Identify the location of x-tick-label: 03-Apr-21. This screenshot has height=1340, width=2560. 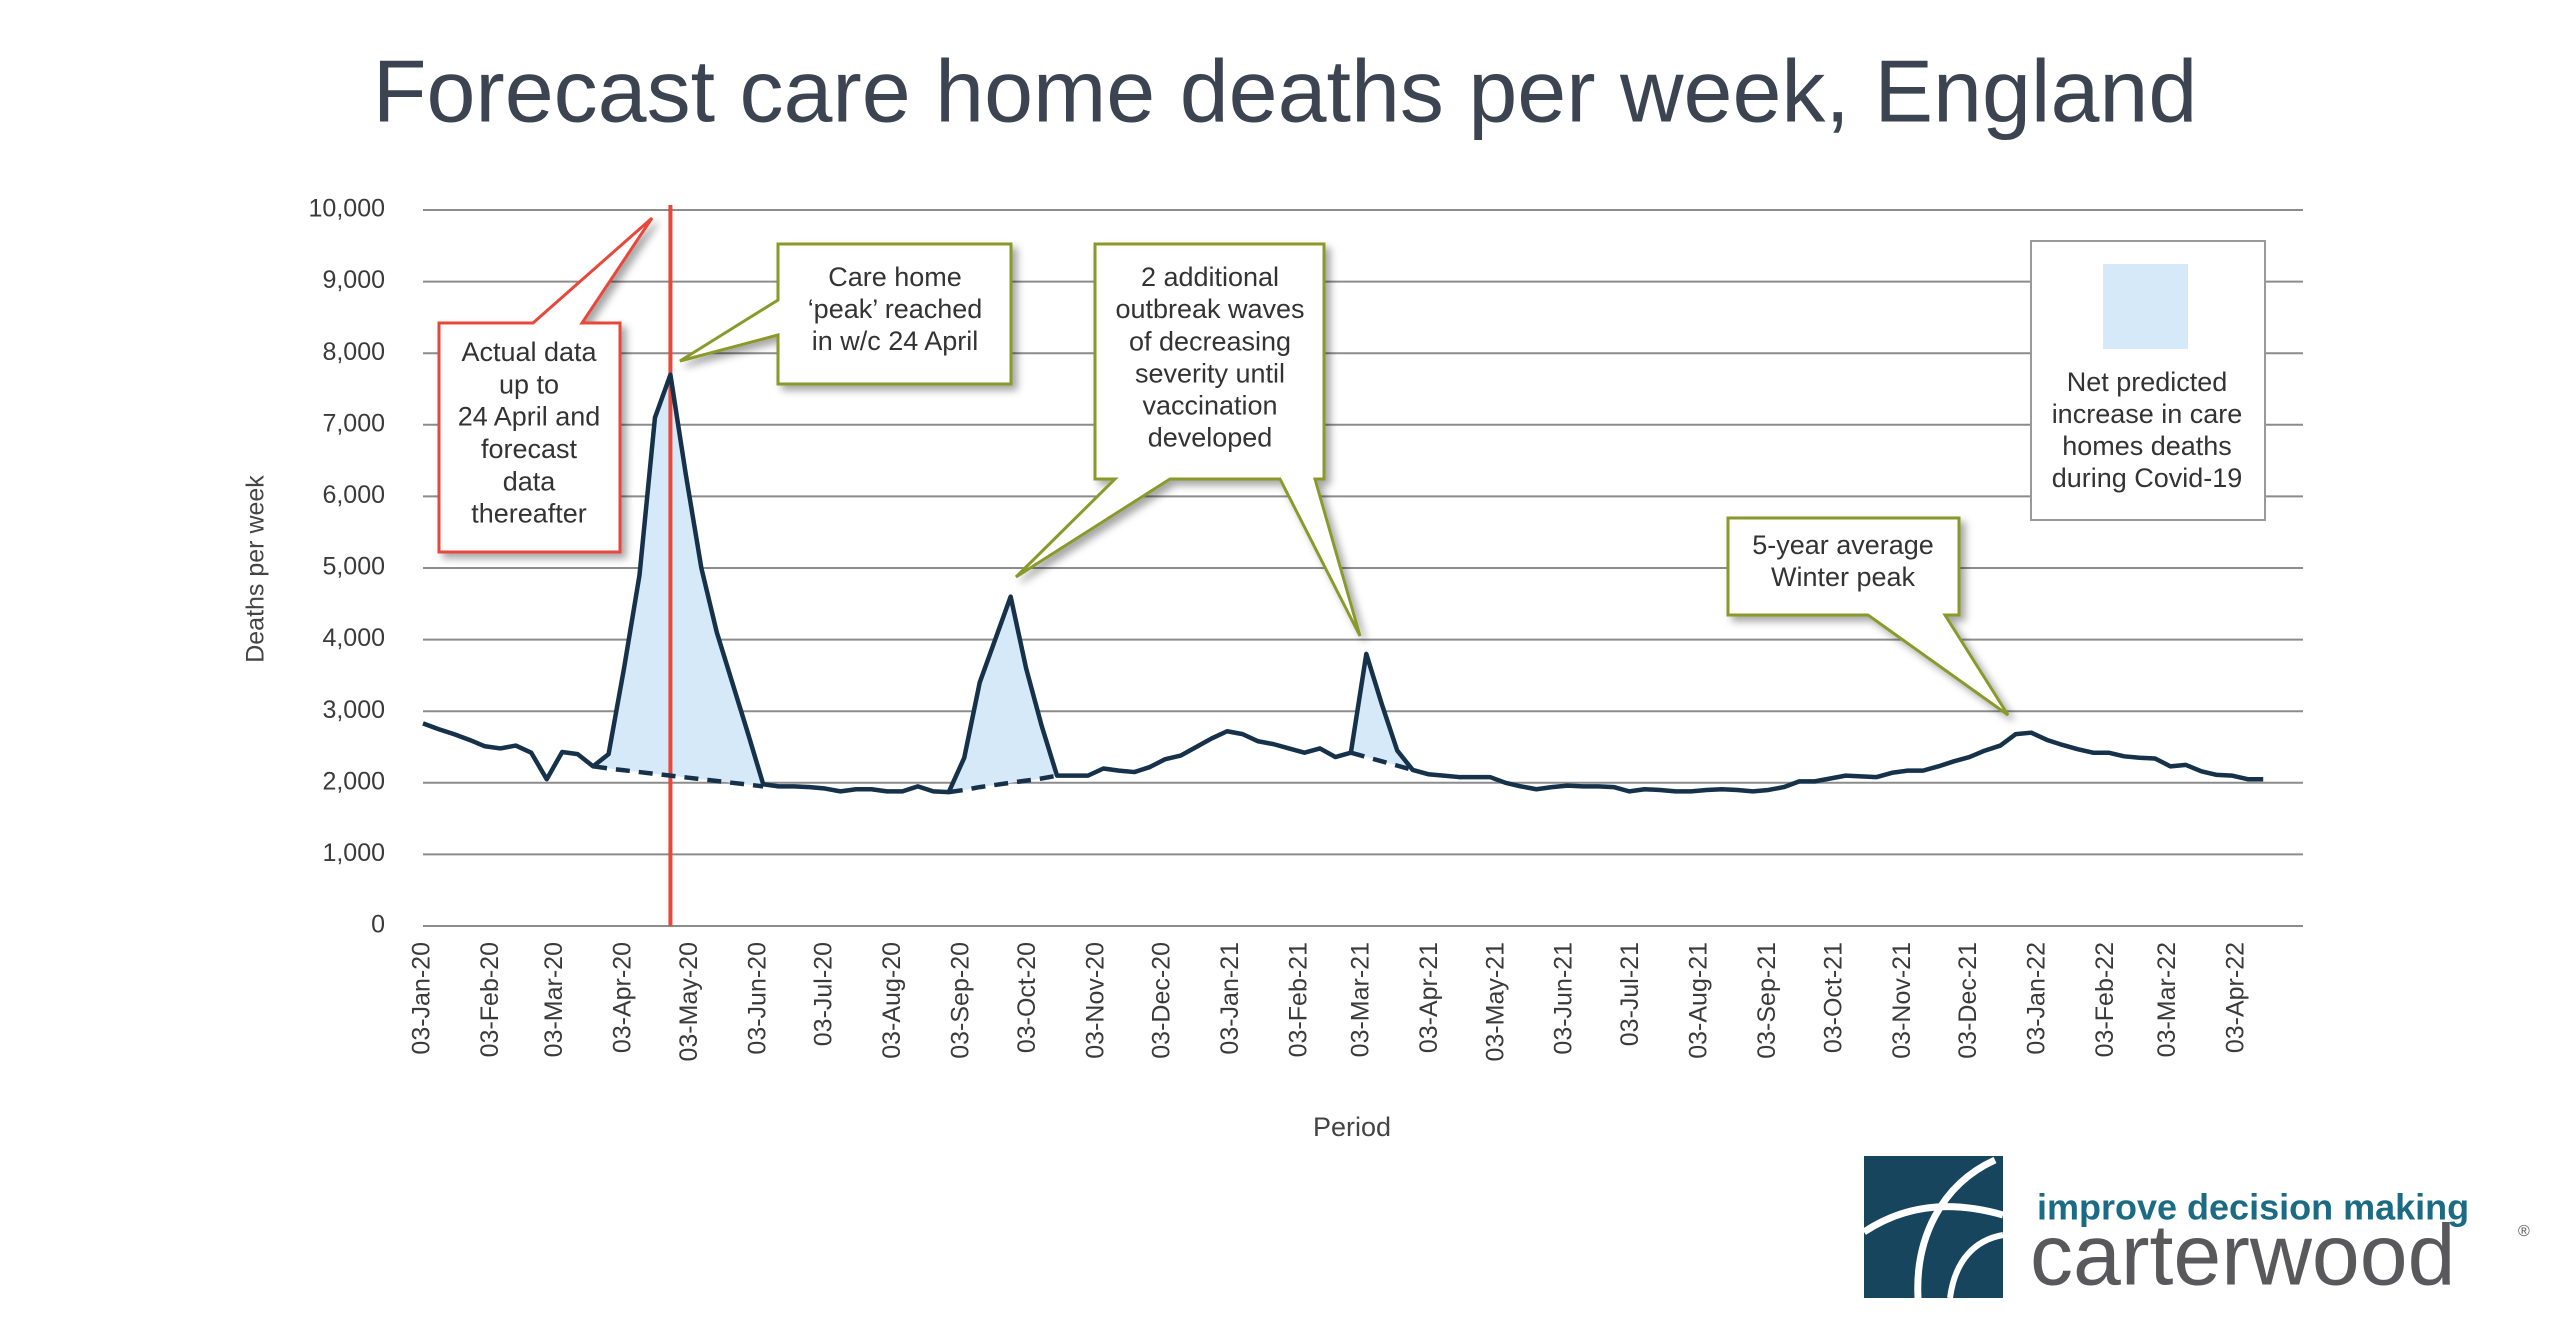
(1429, 997).